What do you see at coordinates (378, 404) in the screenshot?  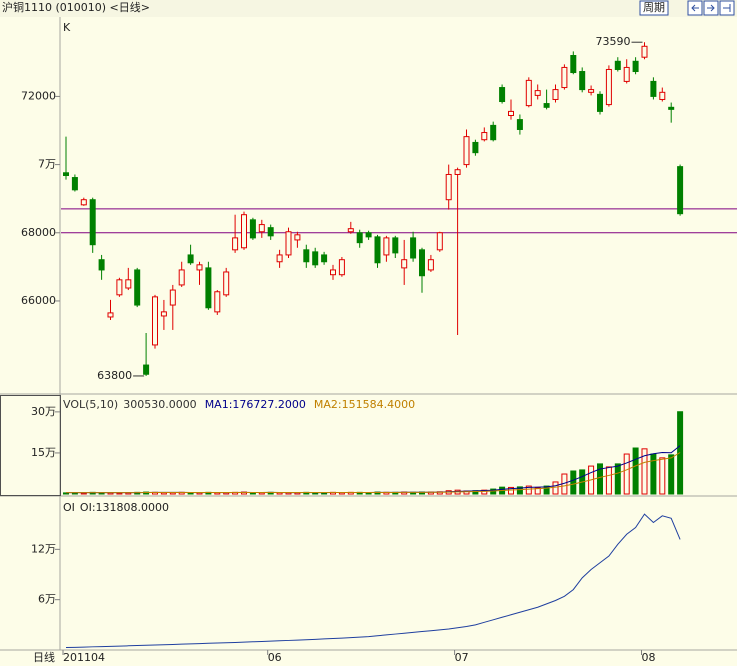 I see `legend-value: 151584.4000` at bounding box center [378, 404].